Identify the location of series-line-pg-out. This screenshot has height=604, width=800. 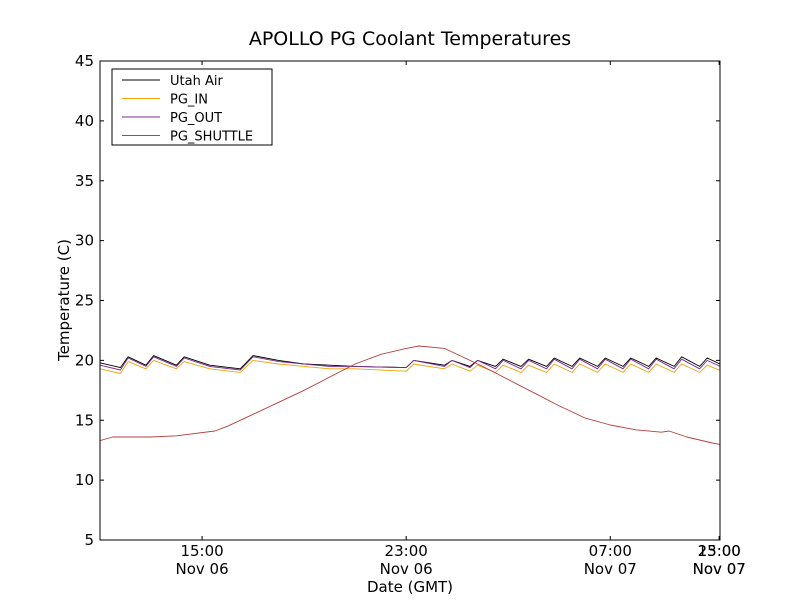
(410, 363).